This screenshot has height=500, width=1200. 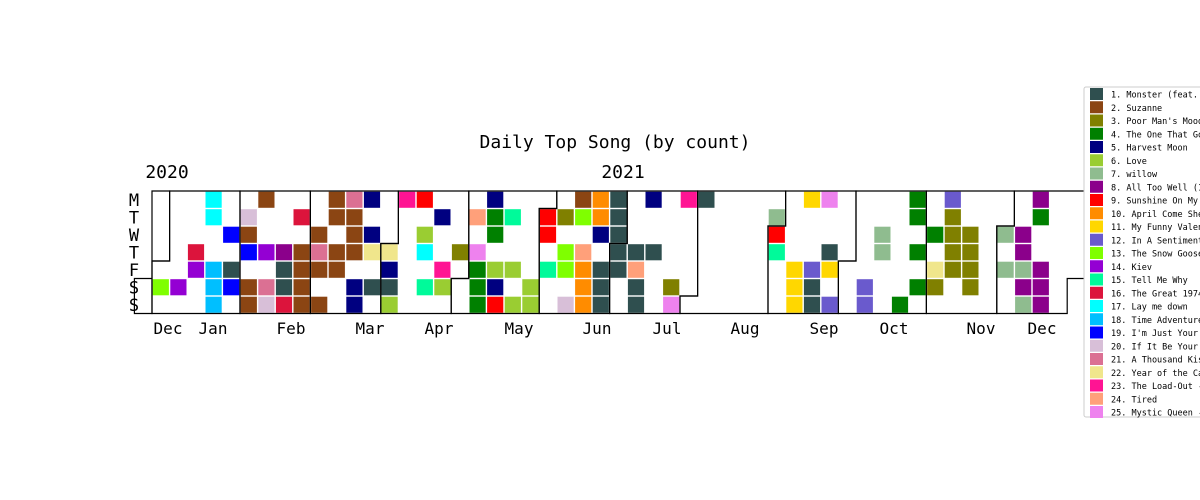 What do you see at coordinates (168, 328) in the screenshot?
I see `month-label: Dec` at bounding box center [168, 328].